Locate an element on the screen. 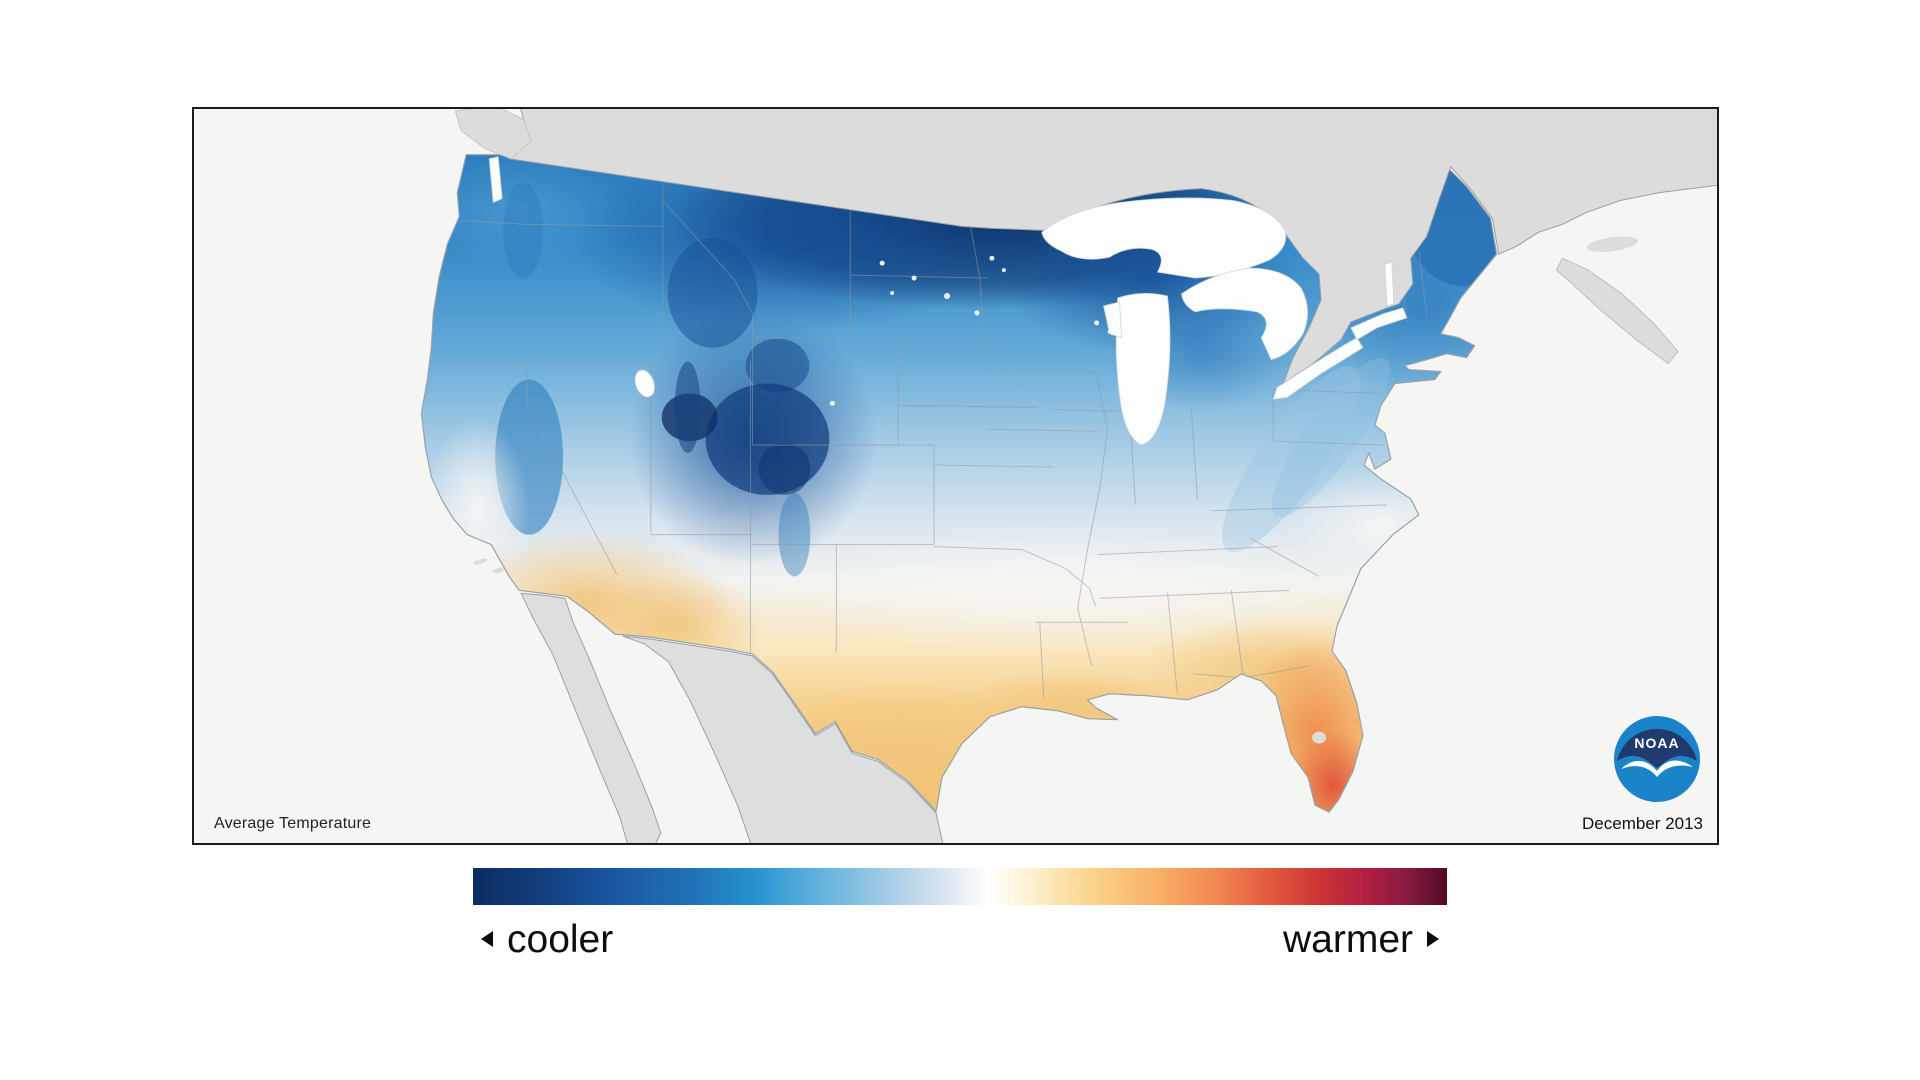 This screenshot has height=1080, width=1920. puget-sound is located at coordinates (495, 180).